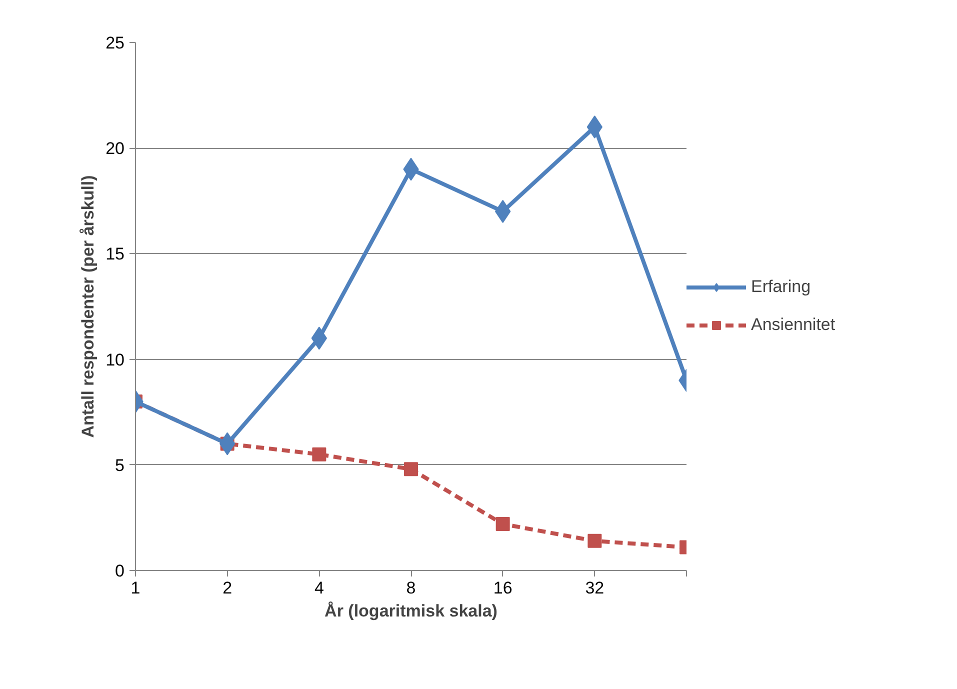 This screenshot has height=689, width=957. Describe the element at coordinates (115, 148) in the screenshot. I see `y-tick-label: 20` at that location.